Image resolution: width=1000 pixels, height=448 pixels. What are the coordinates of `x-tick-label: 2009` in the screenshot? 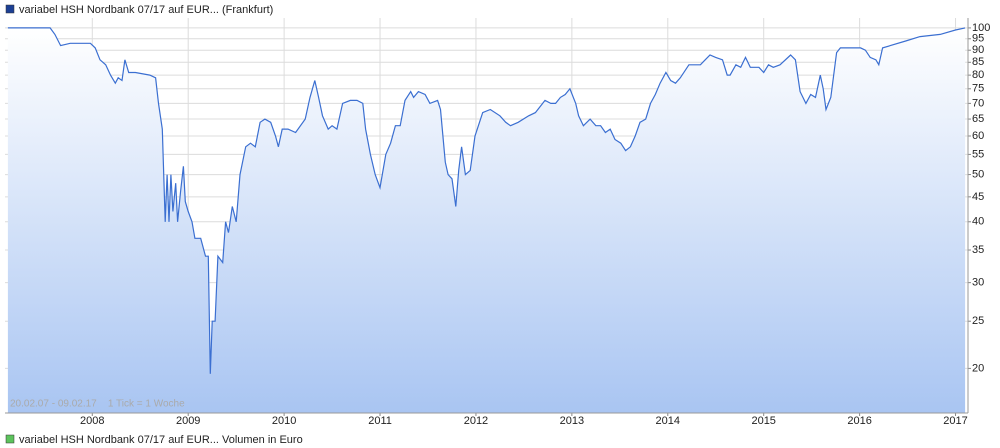 It's located at (188, 421).